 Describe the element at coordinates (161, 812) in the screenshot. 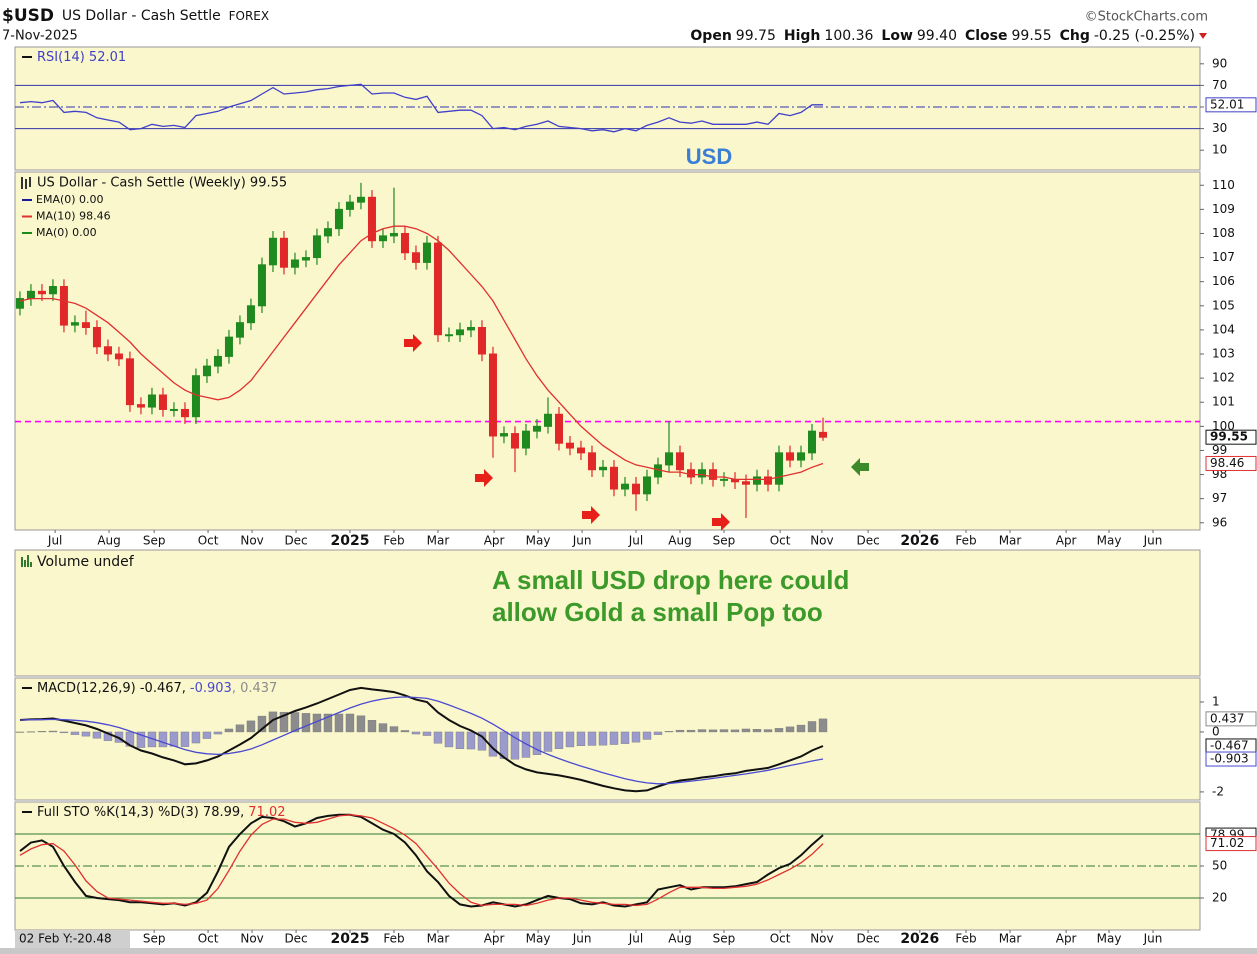

I see `legend: Full STO %K(14,3) %D(3) 78.99, 71.02` at that location.